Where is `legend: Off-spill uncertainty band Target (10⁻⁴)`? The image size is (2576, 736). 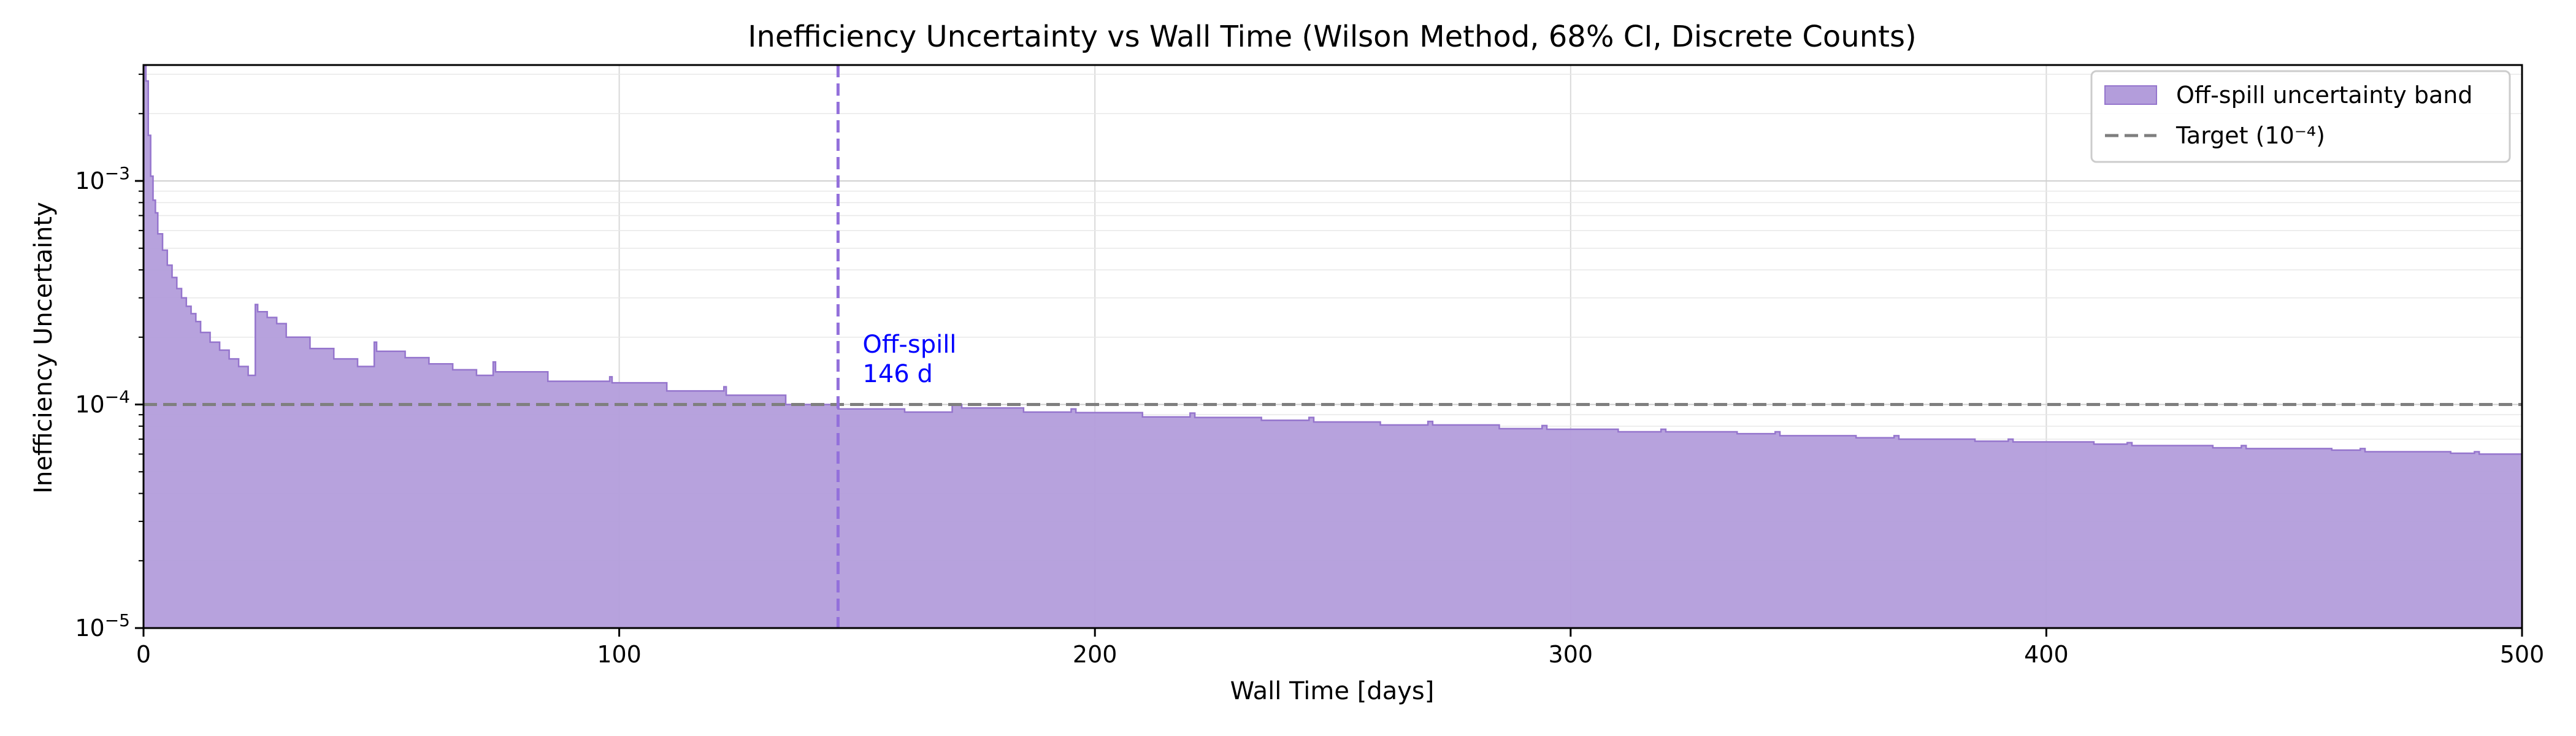 legend: Off-spill uncertainty band Target (10⁻⁴) is located at coordinates (2300, 116).